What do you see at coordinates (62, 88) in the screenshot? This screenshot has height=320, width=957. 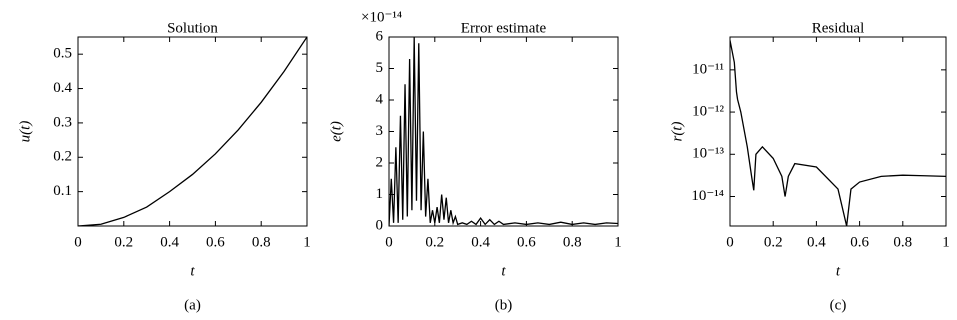 I see `y-tick-label: 0.4` at bounding box center [62, 88].